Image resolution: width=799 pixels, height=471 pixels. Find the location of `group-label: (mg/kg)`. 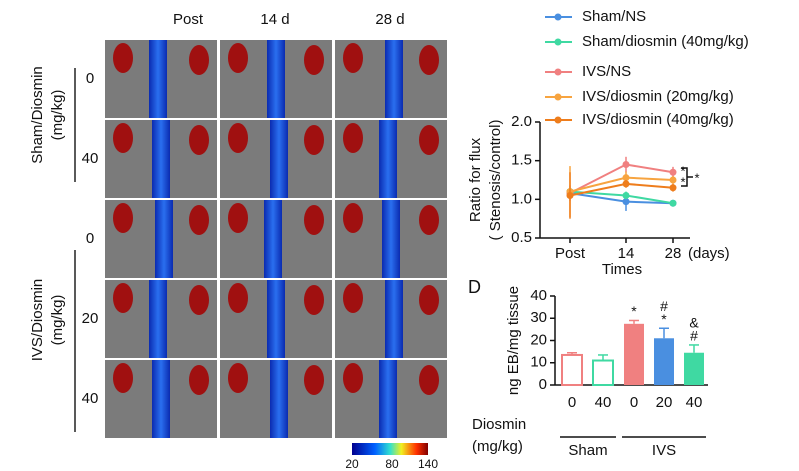

group-label: (mg/kg) is located at coordinates (57, 115).